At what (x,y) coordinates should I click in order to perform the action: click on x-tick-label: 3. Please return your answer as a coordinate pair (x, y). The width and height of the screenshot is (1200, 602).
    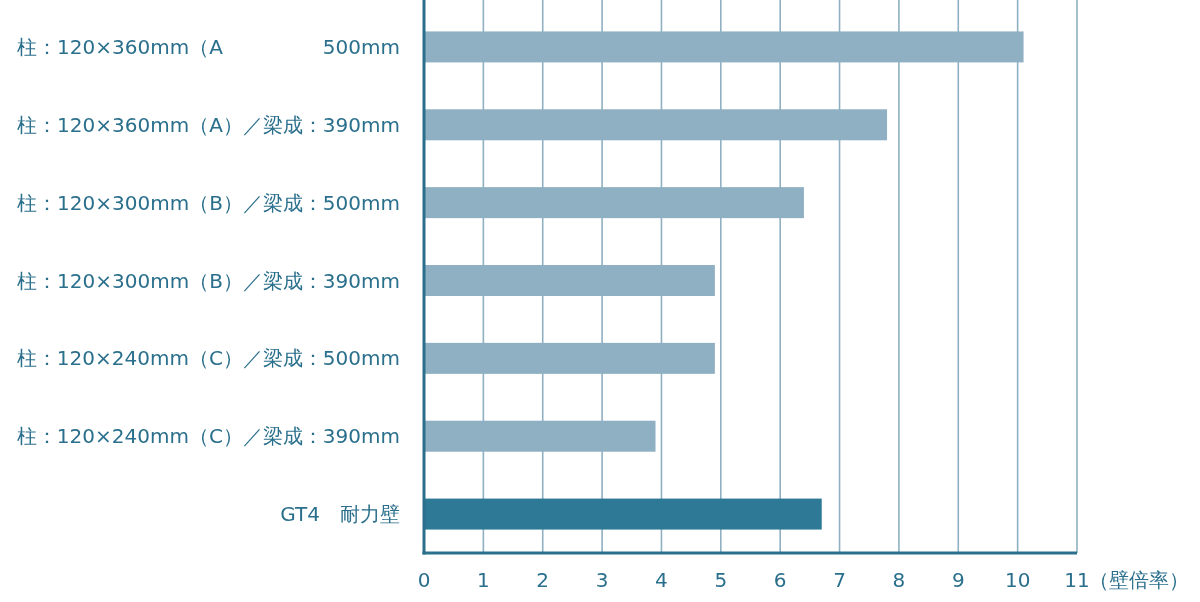
    Looking at the image, I should click on (602, 580).